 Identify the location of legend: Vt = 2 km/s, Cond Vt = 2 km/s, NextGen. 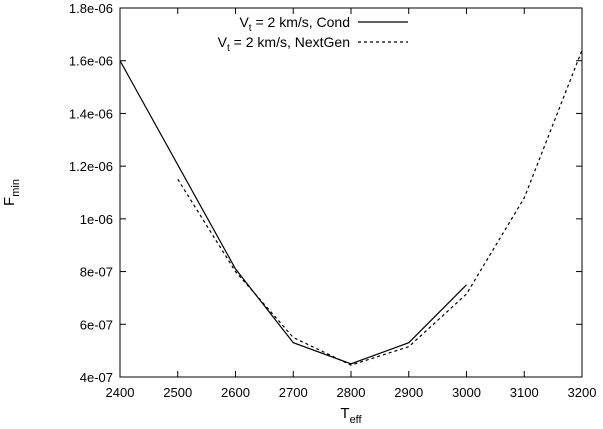
(313, 34).